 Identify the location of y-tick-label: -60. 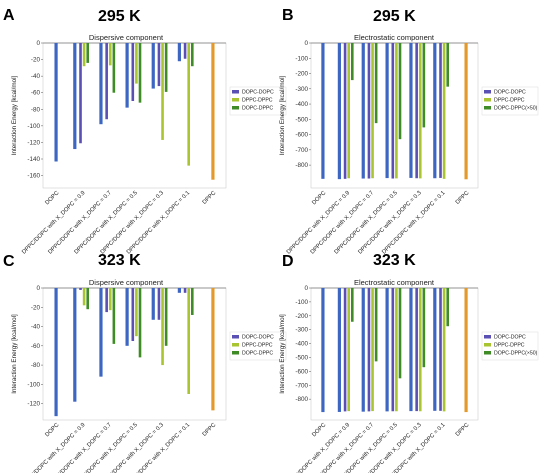
(36, 93).